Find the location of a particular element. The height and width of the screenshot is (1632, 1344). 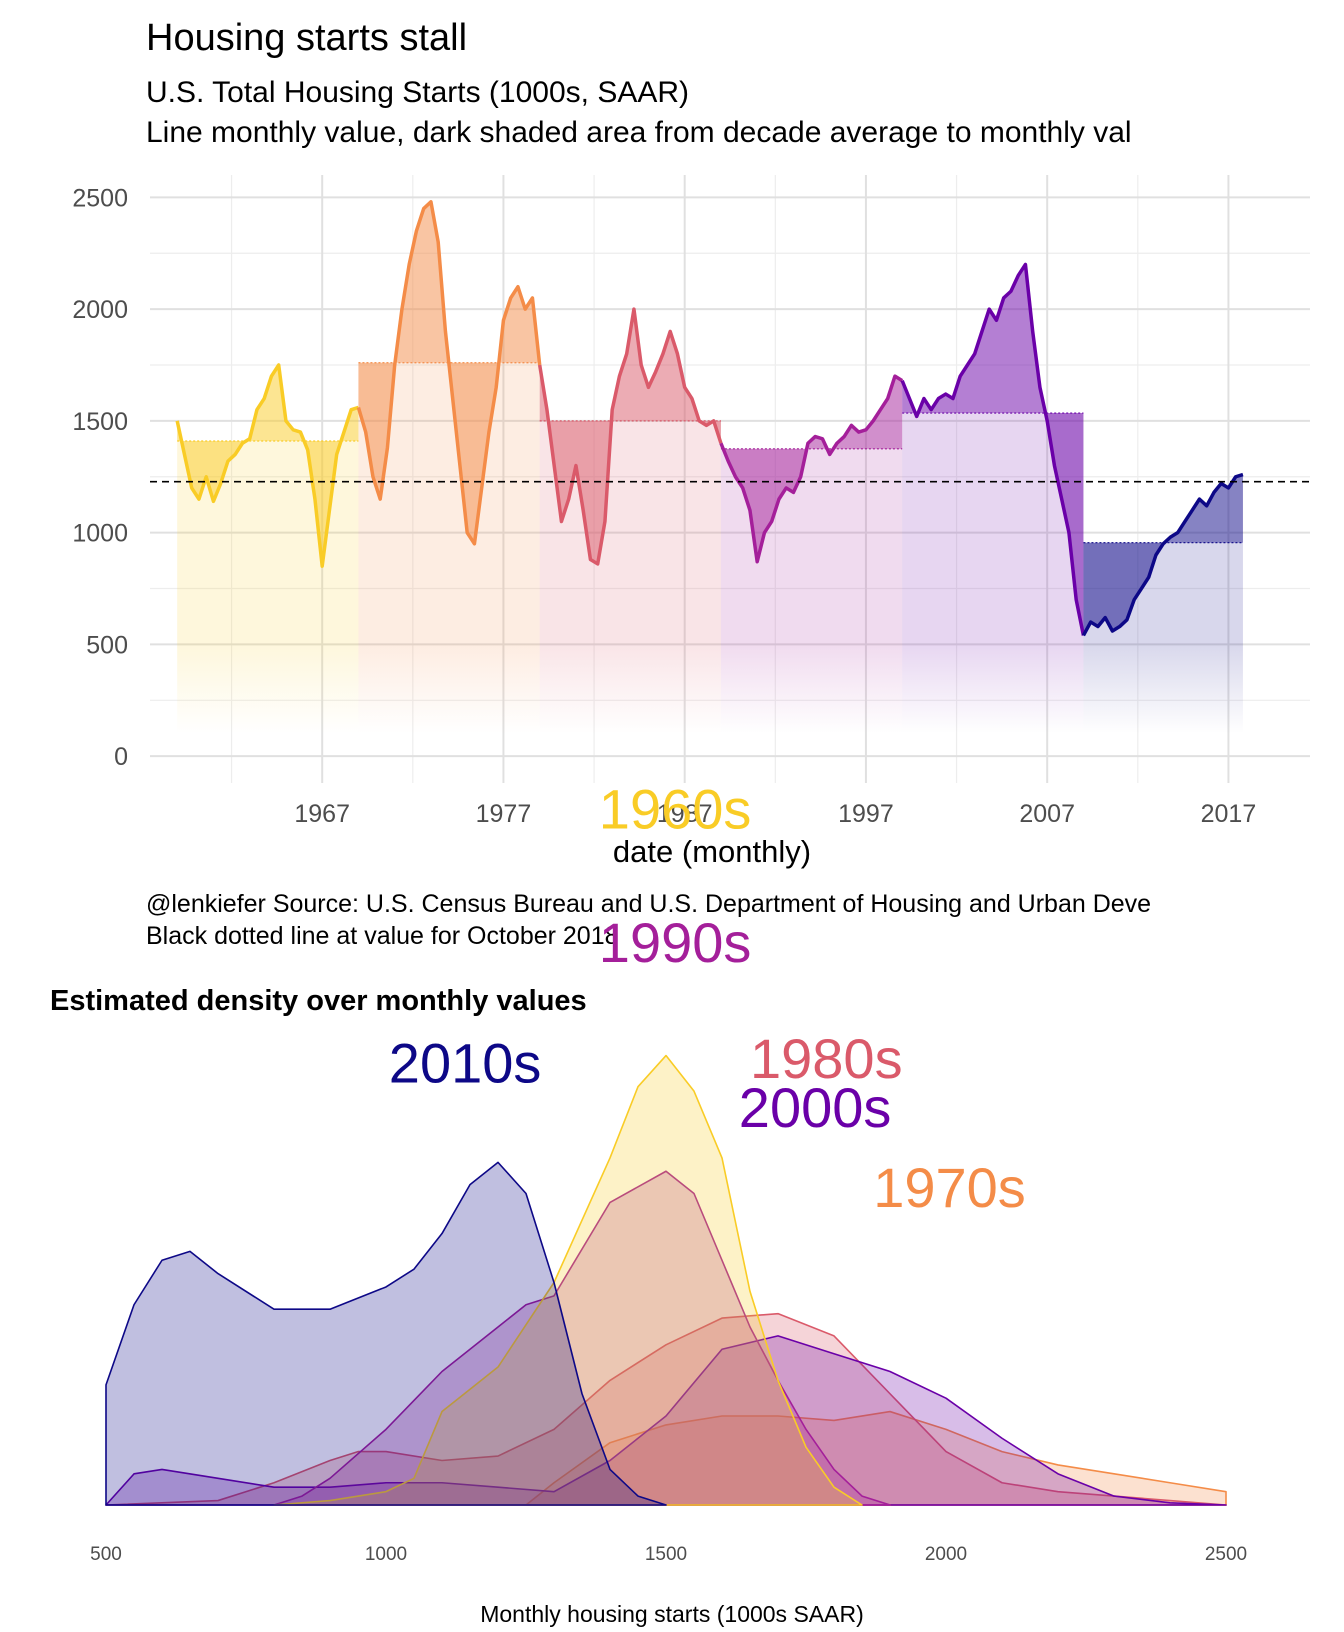

y-tick-label: 2500 is located at coordinates (100, 198).